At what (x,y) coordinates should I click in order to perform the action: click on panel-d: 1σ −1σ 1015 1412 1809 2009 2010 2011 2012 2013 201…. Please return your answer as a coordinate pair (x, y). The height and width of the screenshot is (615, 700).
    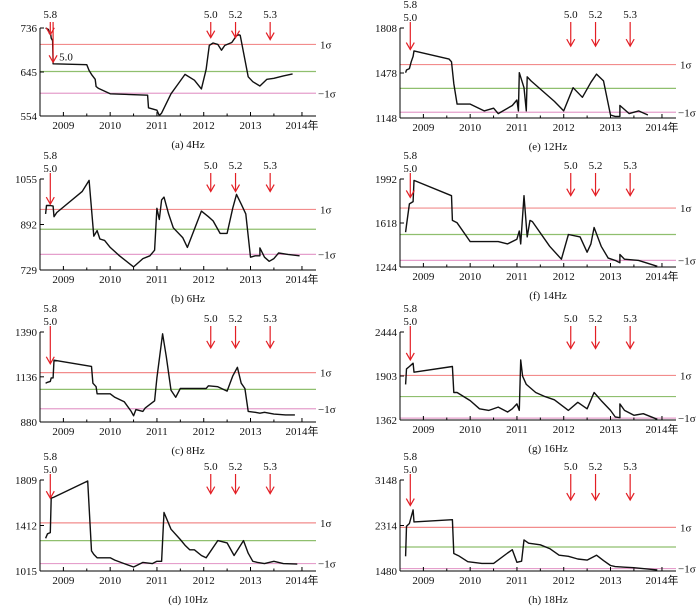
    Looking at the image, I should click on (175, 528).